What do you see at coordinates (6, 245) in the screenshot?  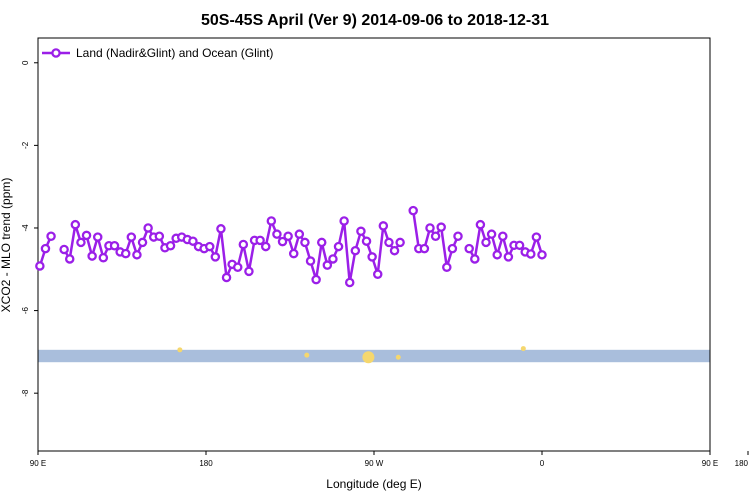 I see `y-axis-label: XCO2 - MLO trend (ppm)` at bounding box center [6, 245].